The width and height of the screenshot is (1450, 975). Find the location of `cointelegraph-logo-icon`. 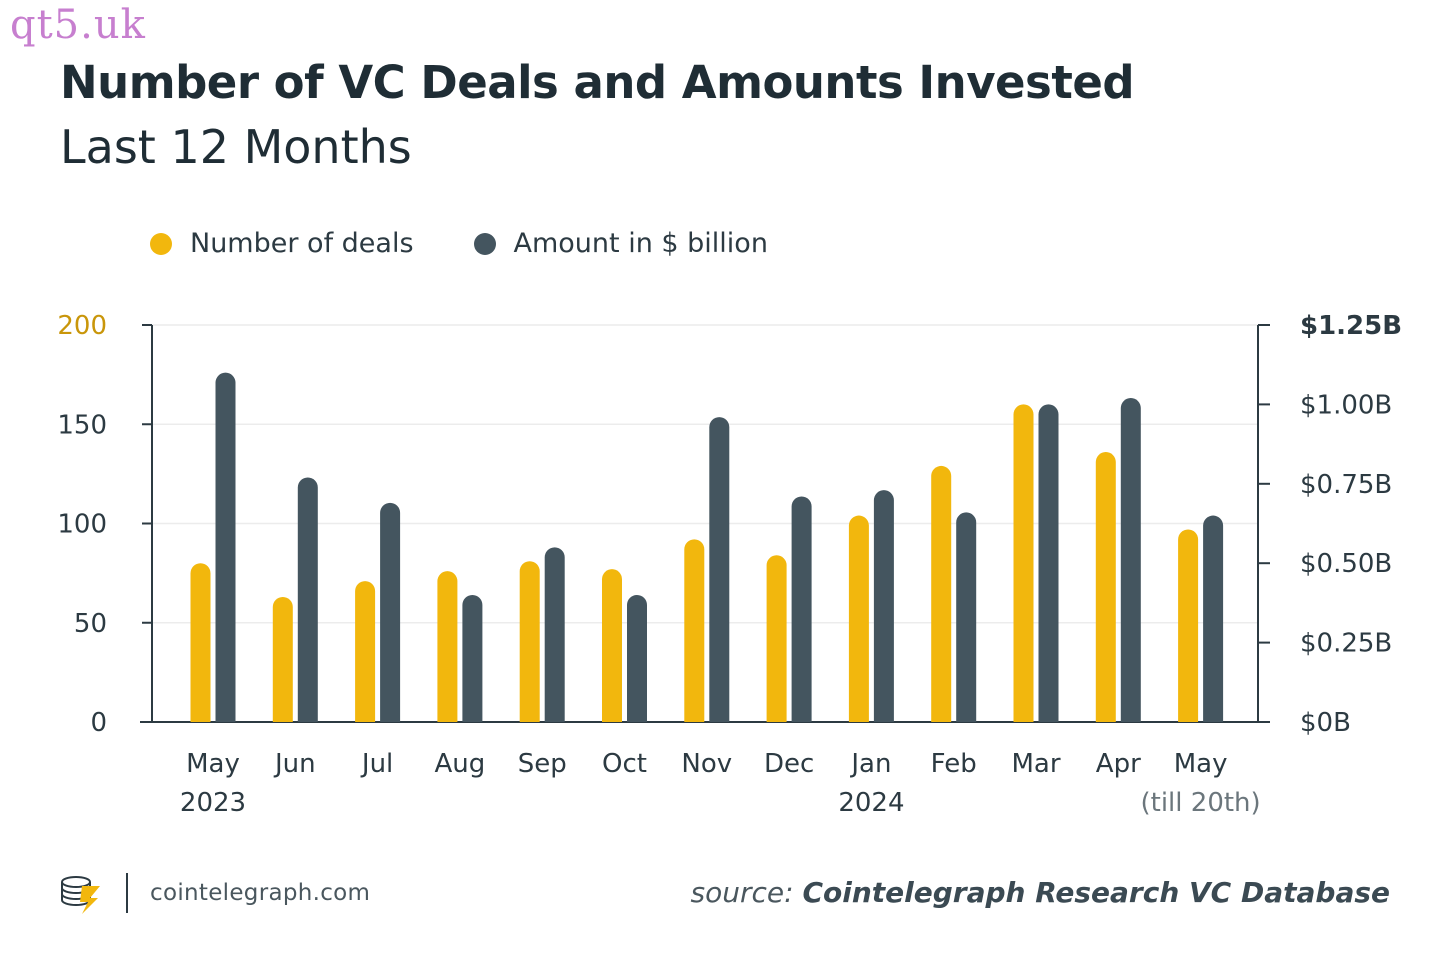

cointelegraph-logo-icon is located at coordinates (80, 895).